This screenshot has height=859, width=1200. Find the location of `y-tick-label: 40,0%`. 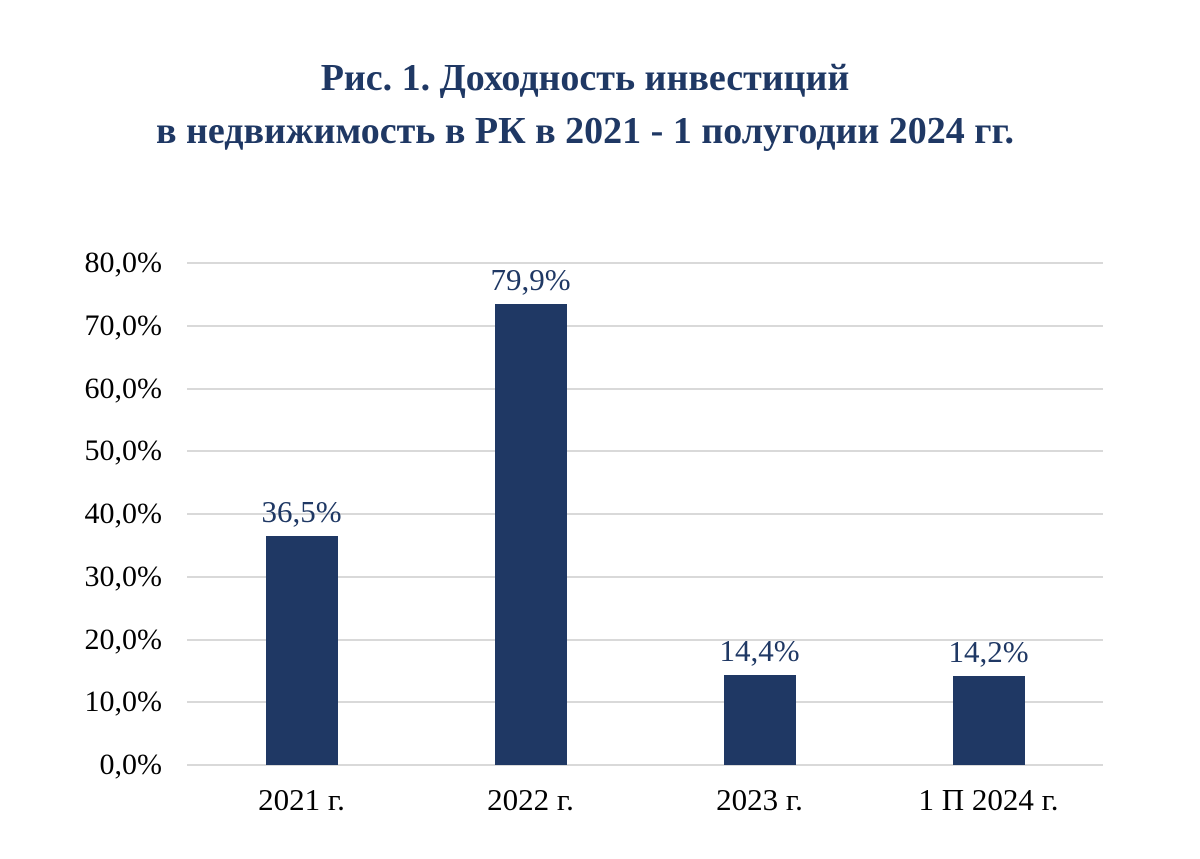

y-tick-label: 40,0% is located at coordinates (123, 513).